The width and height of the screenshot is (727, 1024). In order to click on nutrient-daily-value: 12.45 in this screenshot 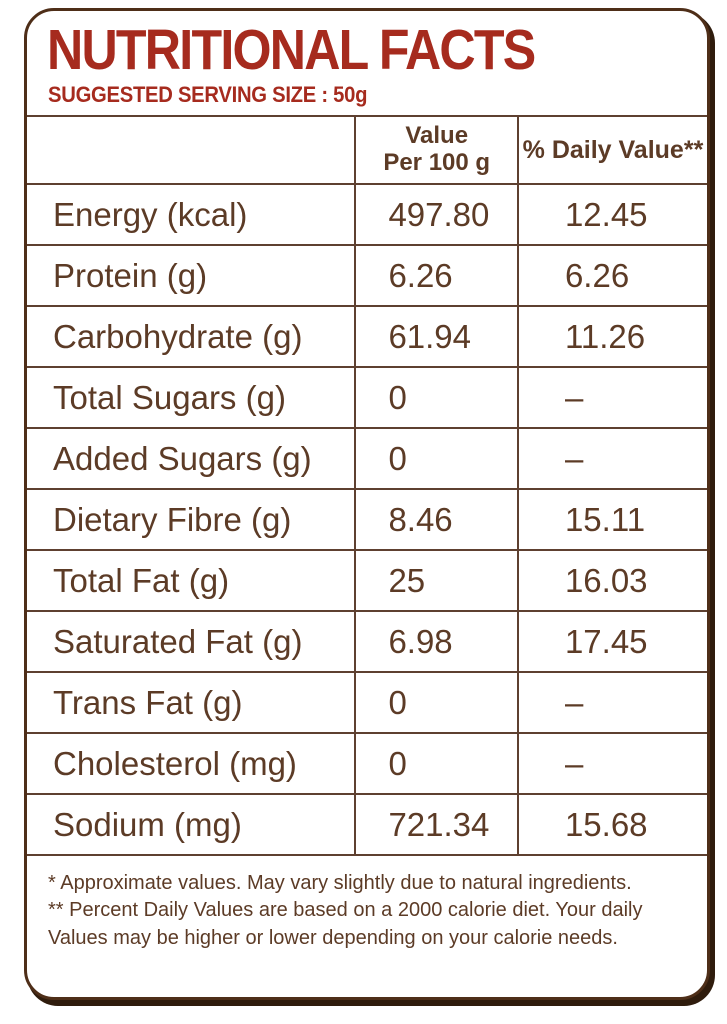, I will do `click(611, 215)`.